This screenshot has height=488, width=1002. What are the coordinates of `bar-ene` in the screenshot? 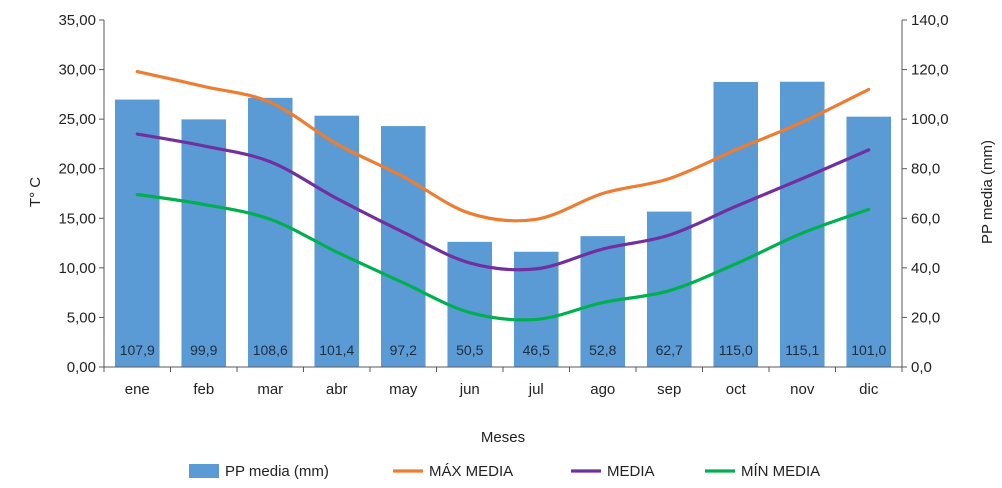 It's located at (137, 233).